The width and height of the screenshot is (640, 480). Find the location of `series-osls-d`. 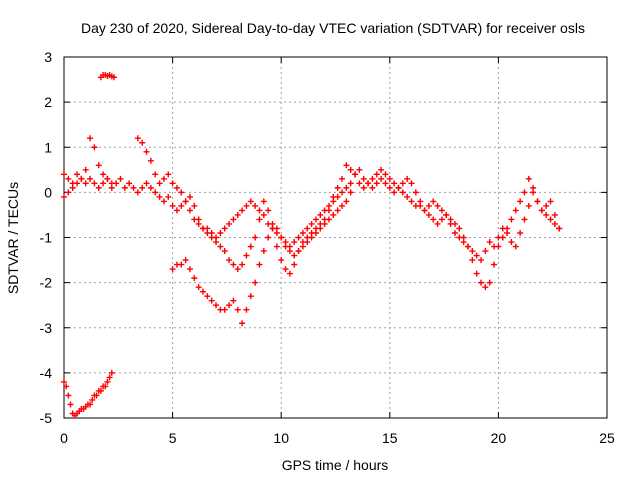

series-osls-d is located at coordinates (88, 394).